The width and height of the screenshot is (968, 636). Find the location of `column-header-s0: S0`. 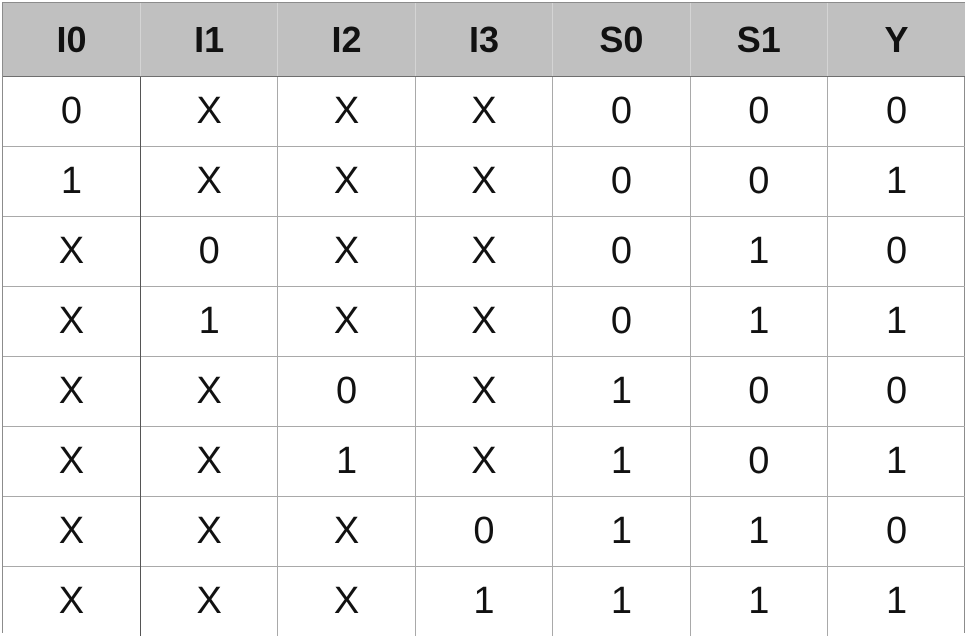

column-header-s0: S0 is located at coordinates (621, 40).